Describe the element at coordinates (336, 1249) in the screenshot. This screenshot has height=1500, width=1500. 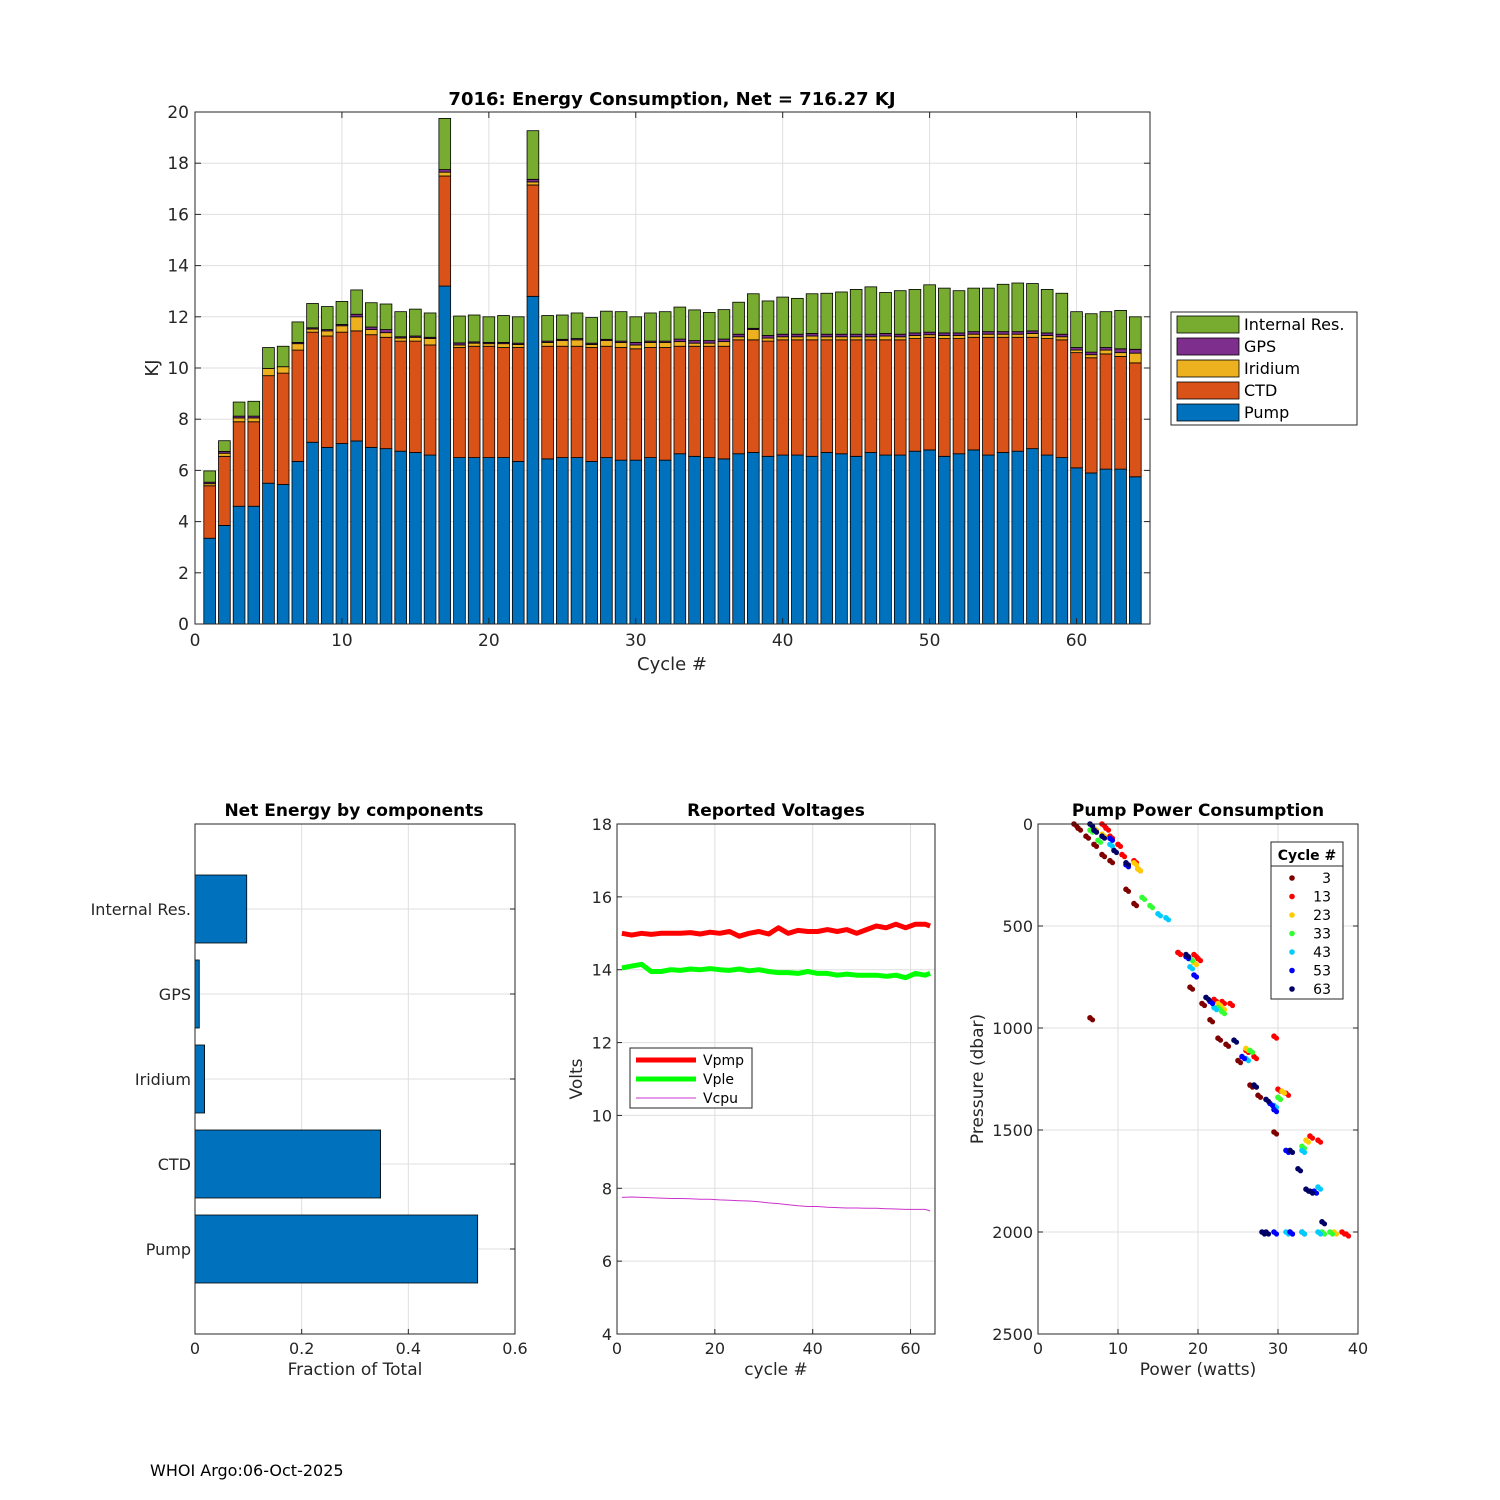
I see `components-bar-pump` at that location.